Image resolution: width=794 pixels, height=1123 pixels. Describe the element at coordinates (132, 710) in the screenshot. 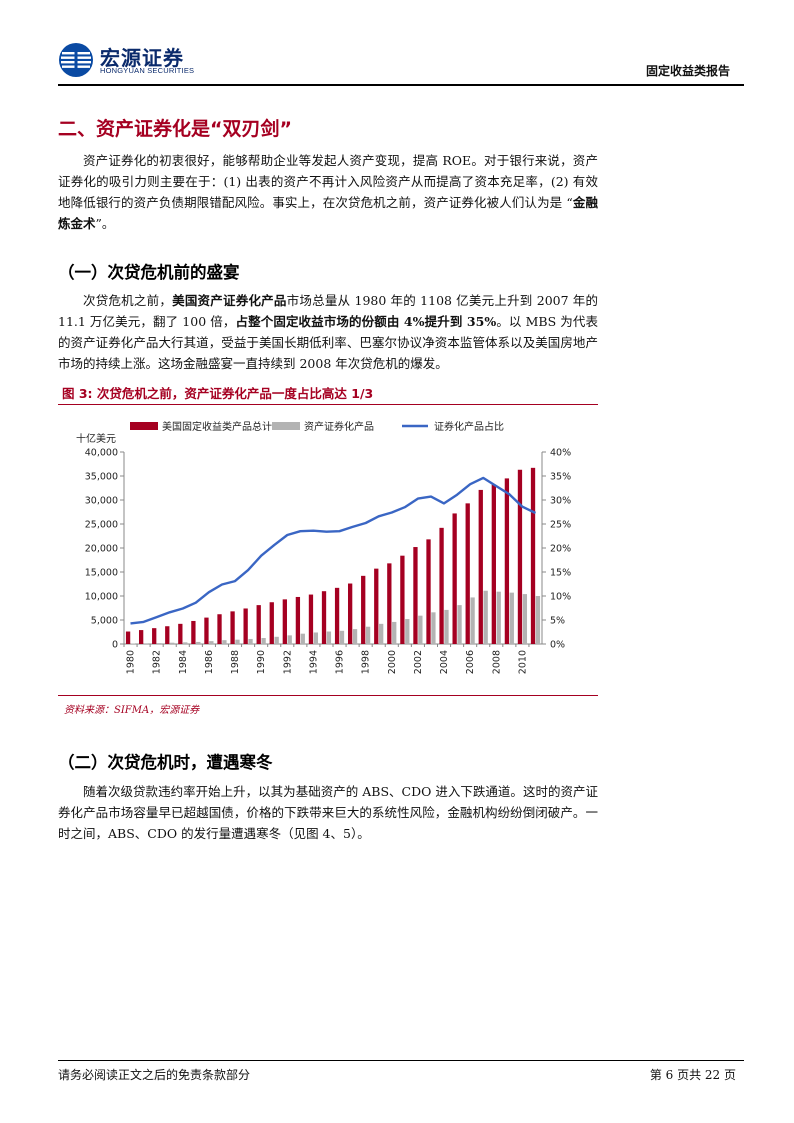

I see `figure-source: 资料来源：SIFMA，宏源证券` at that location.